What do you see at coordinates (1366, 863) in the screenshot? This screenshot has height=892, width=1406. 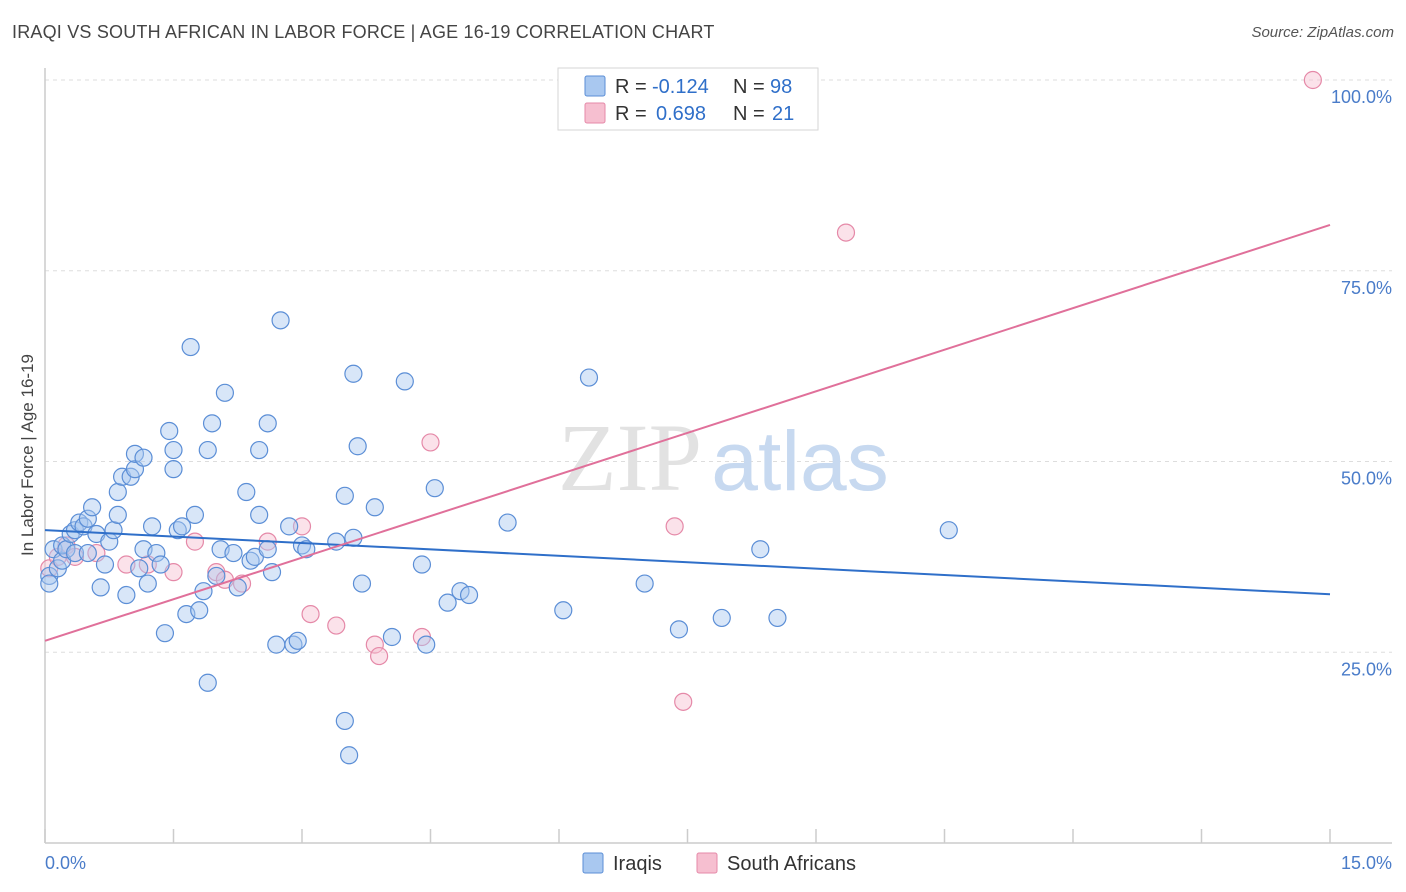 I see `x-tick-label-max: 15.0%` at bounding box center [1366, 863].